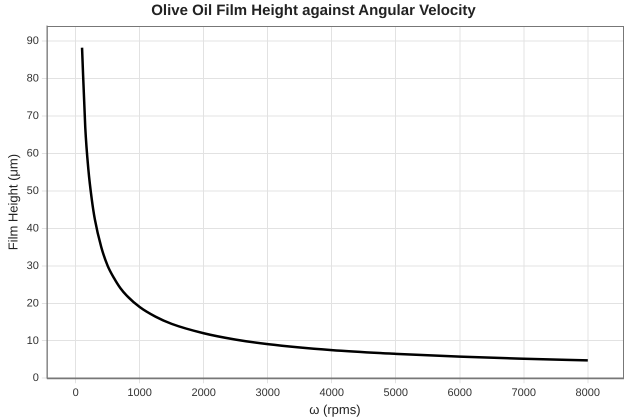 Image resolution: width=635 pixels, height=418 pixels. What do you see at coordinates (524, 392) in the screenshot?
I see `x-tick-label: 7000` at bounding box center [524, 392].